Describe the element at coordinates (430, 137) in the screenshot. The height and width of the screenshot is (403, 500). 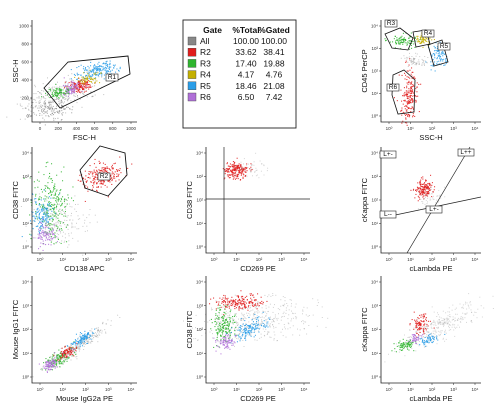
I see `x-axis-label: SSC-H` at that location.